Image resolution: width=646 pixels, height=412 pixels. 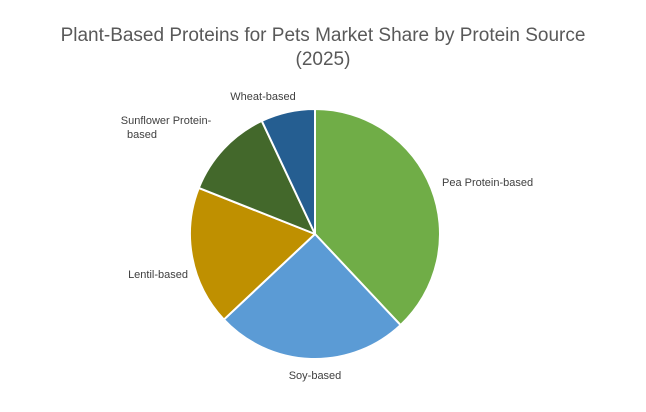 What do you see at coordinates (256, 177) in the screenshot?
I see `pie-slice-sunflower-protein-based` at bounding box center [256, 177].